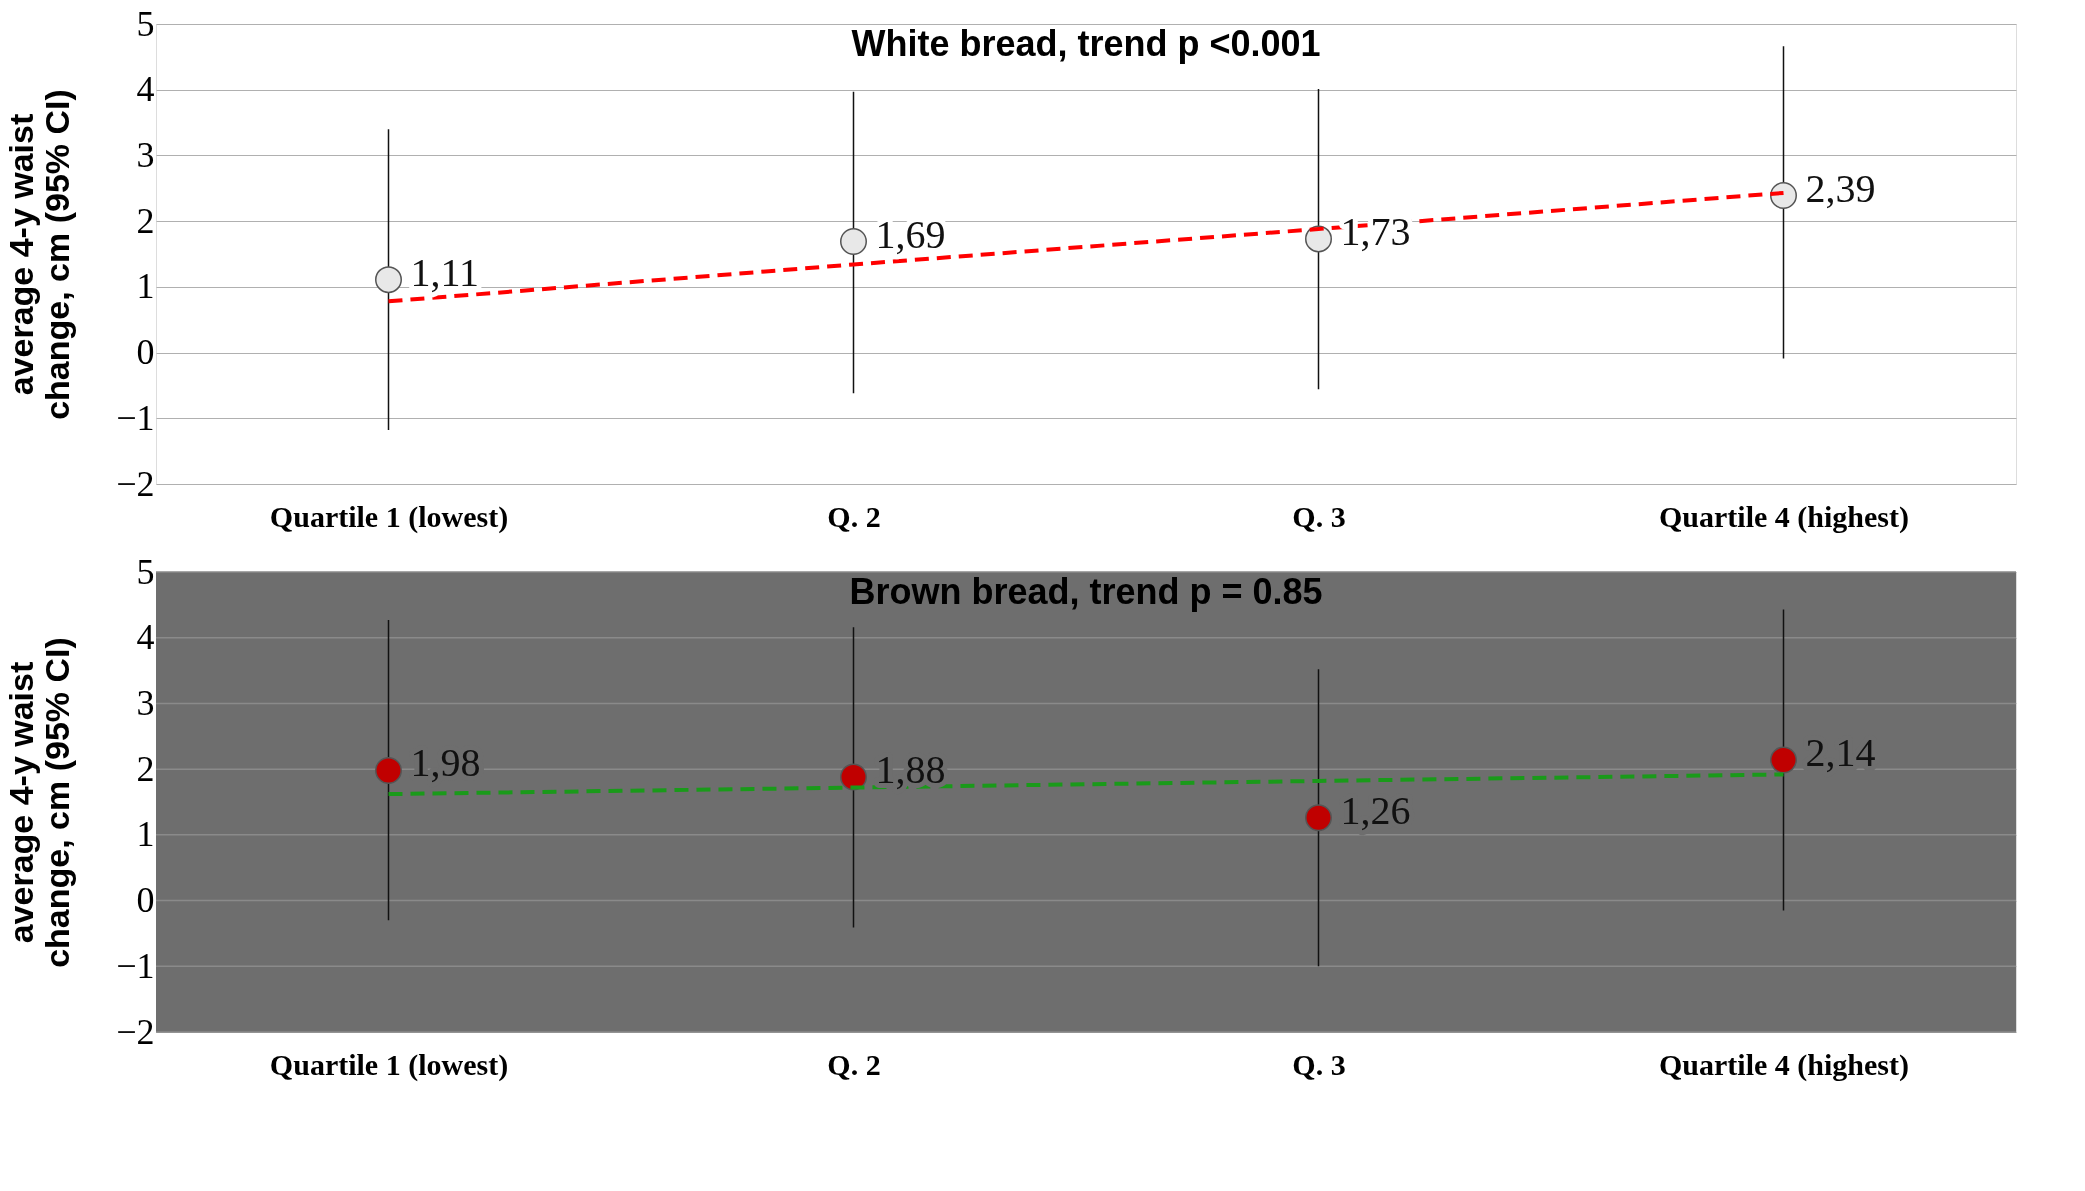 The width and height of the screenshot is (2085, 1191). What do you see at coordinates (1086, 43) in the screenshot?
I see `chart-title: White bread, trend p <0.001` at bounding box center [1086, 43].